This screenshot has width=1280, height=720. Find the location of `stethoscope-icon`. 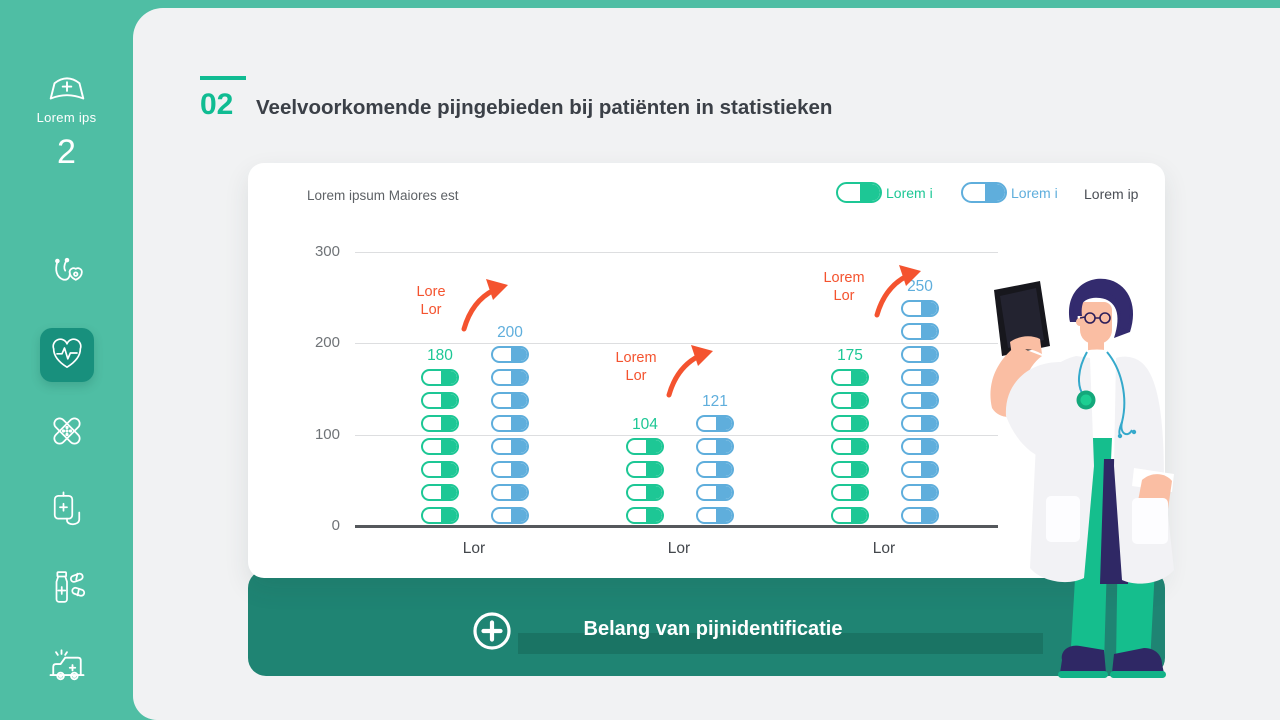

stethoscope-icon is located at coordinates (1106, 395).